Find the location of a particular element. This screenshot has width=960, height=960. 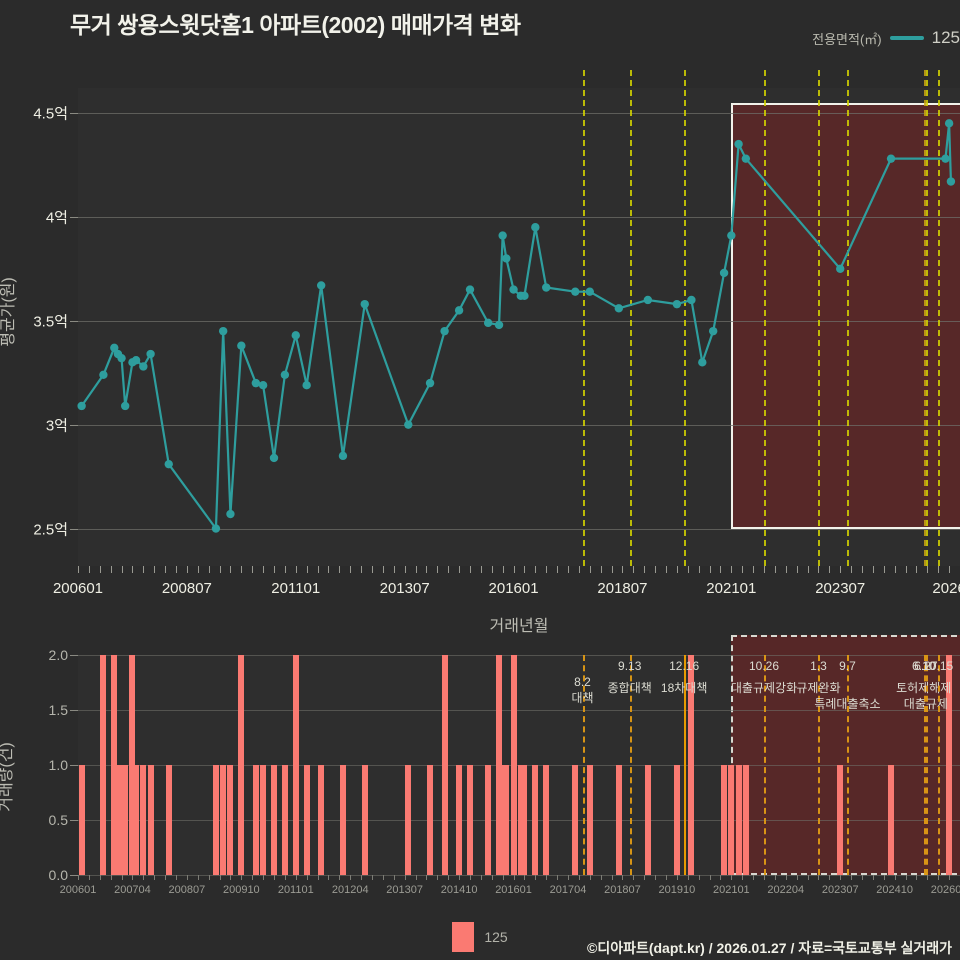

policy-annotation-date: 6.10 is located at coordinates (924, 666).